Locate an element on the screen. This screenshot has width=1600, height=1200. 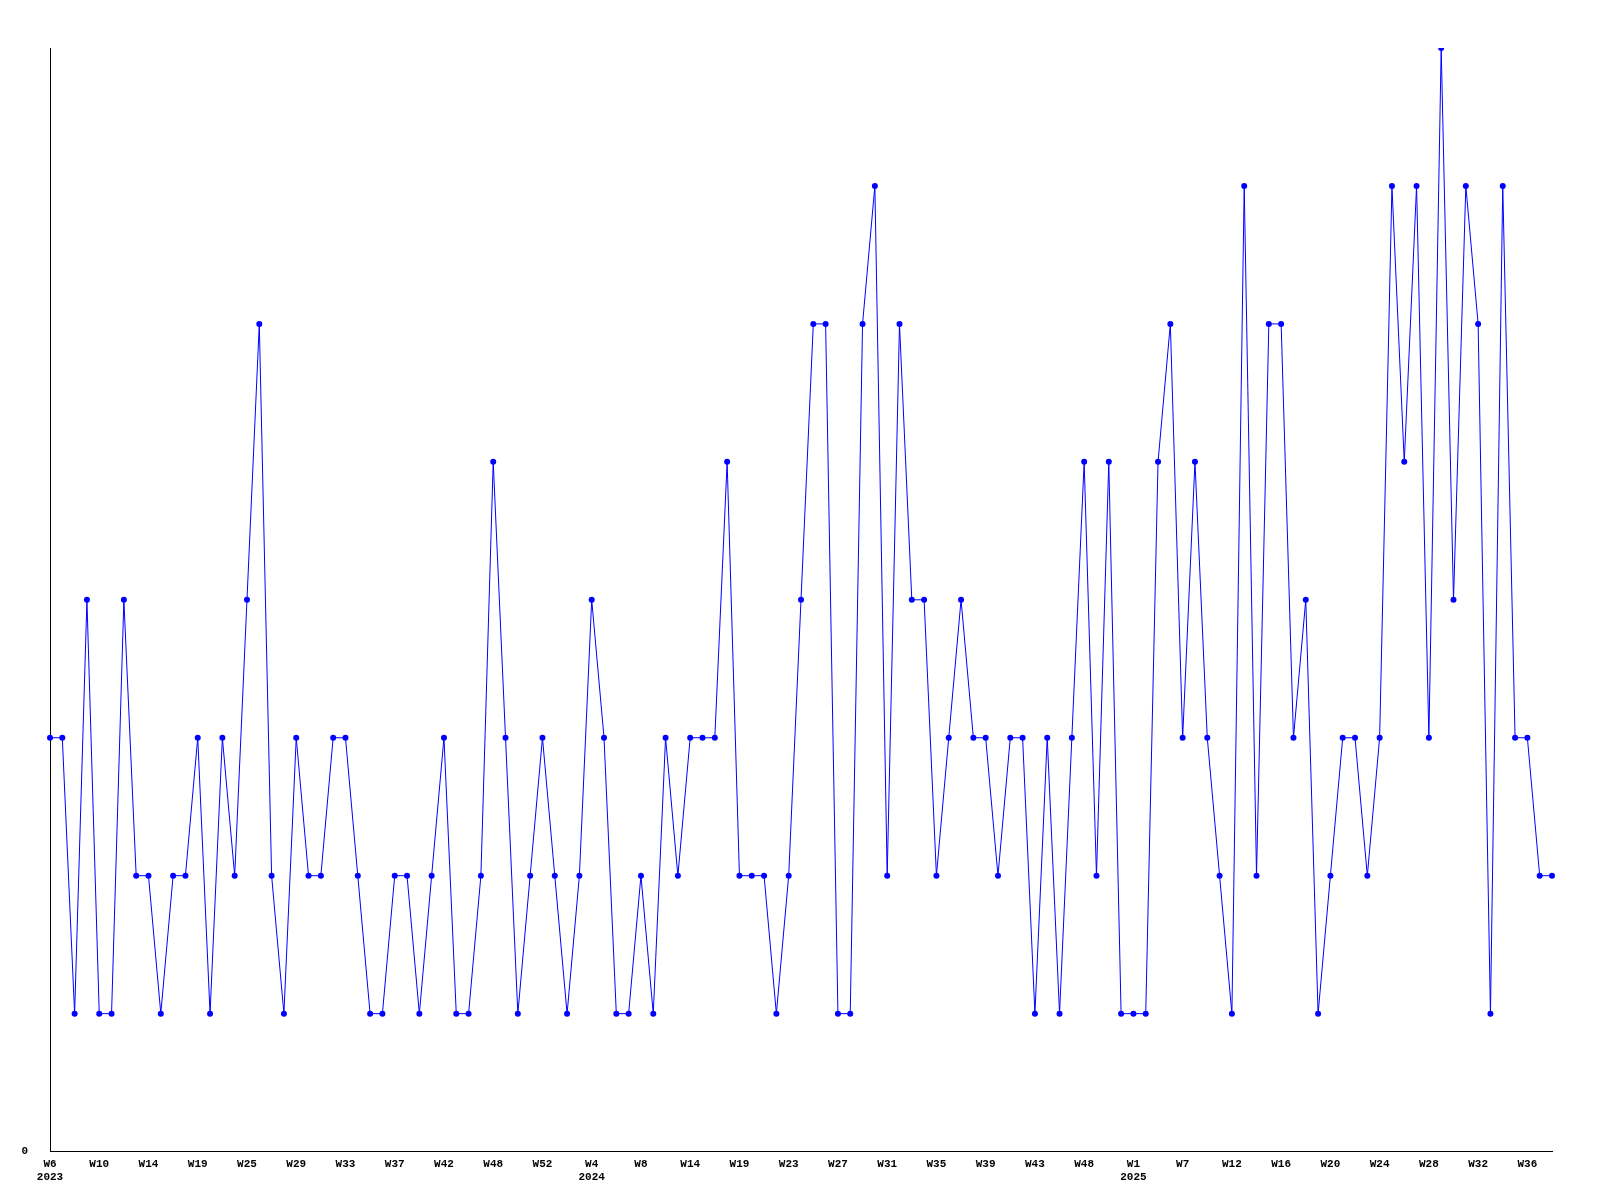
x-tick-label: W37 is located at coordinates (394, 1163).